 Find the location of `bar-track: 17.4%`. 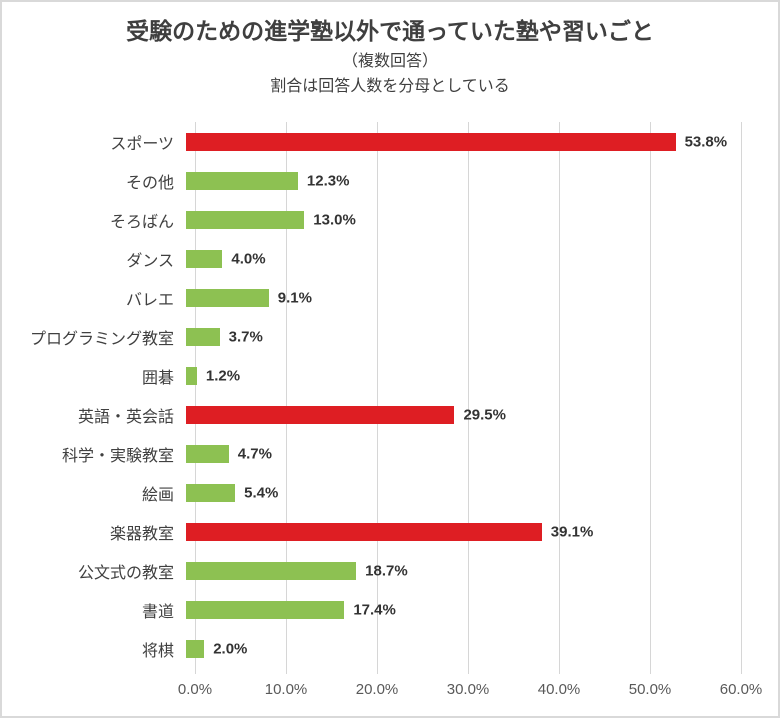

bar-track: 17.4% is located at coordinates (458, 609).